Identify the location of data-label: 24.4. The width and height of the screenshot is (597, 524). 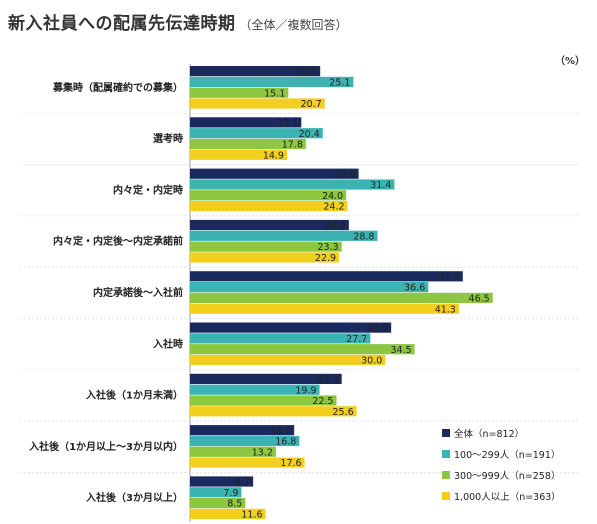
(335, 226).